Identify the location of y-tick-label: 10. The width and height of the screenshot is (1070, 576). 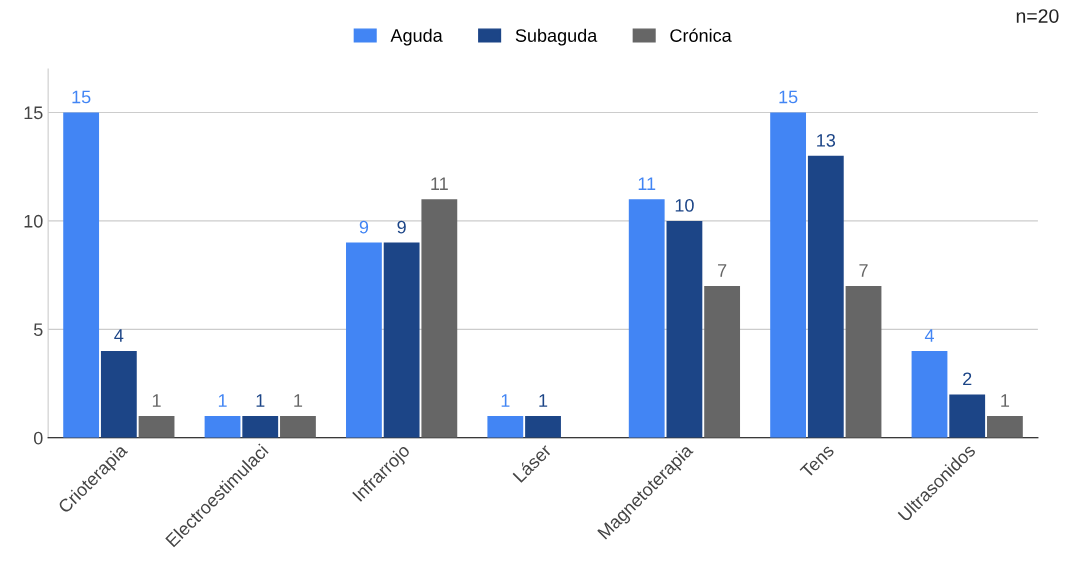
(33, 221).